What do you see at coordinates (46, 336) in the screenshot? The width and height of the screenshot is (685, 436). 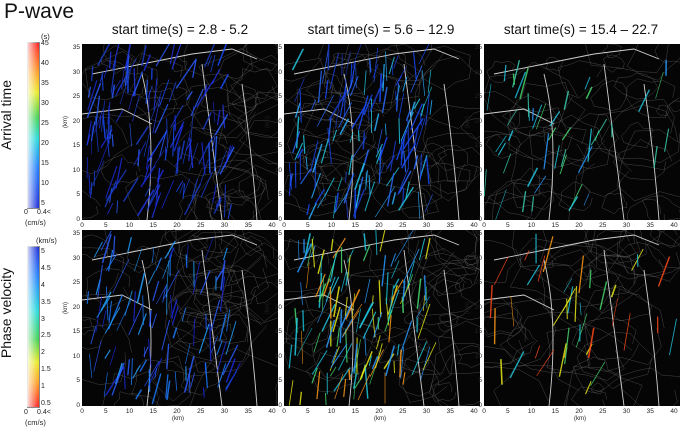 I see `velocity-tick-label: 2.5` at bounding box center [46, 336].